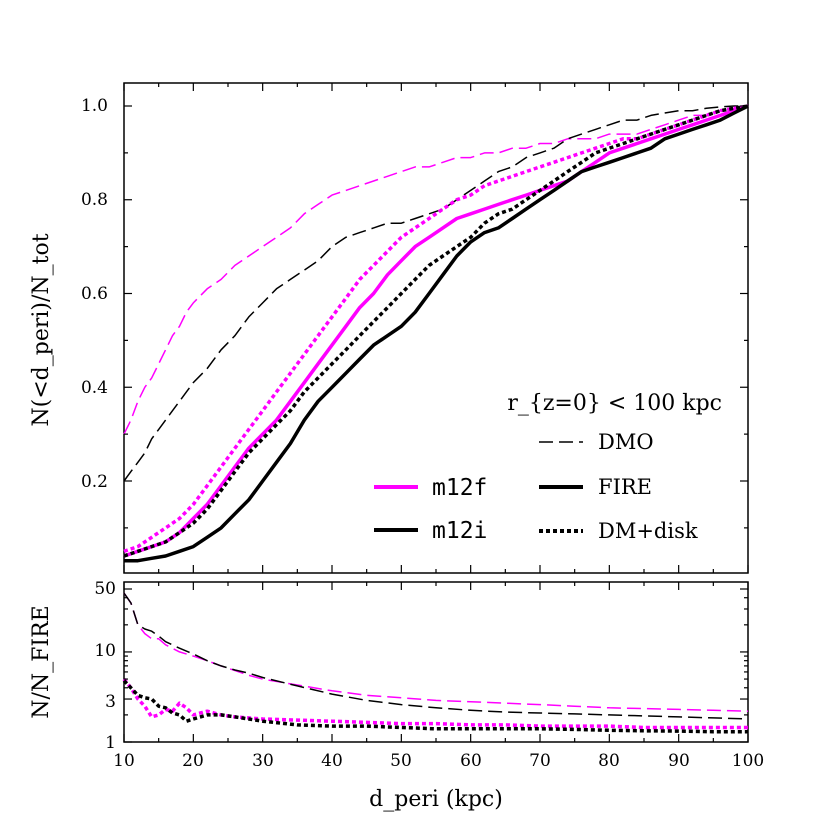 This screenshot has width=830, height=830. What do you see at coordinates (332, 761) in the screenshot?
I see `xtick-label: 40` at bounding box center [332, 761].